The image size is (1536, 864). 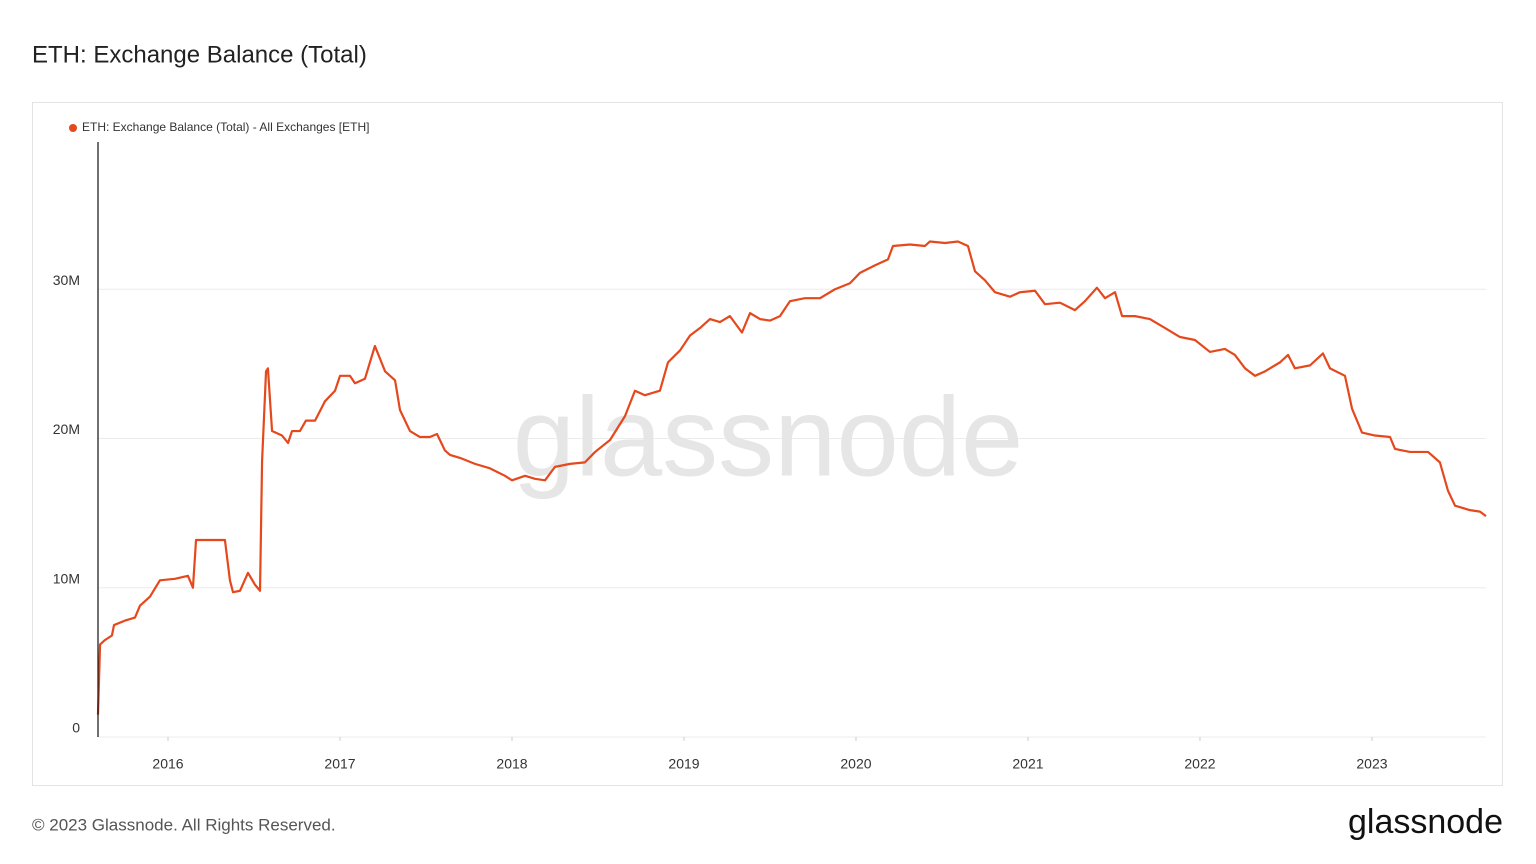 What do you see at coordinates (66, 280) in the screenshot?
I see `y-tick-label: 30M` at bounding box center [66, 280].